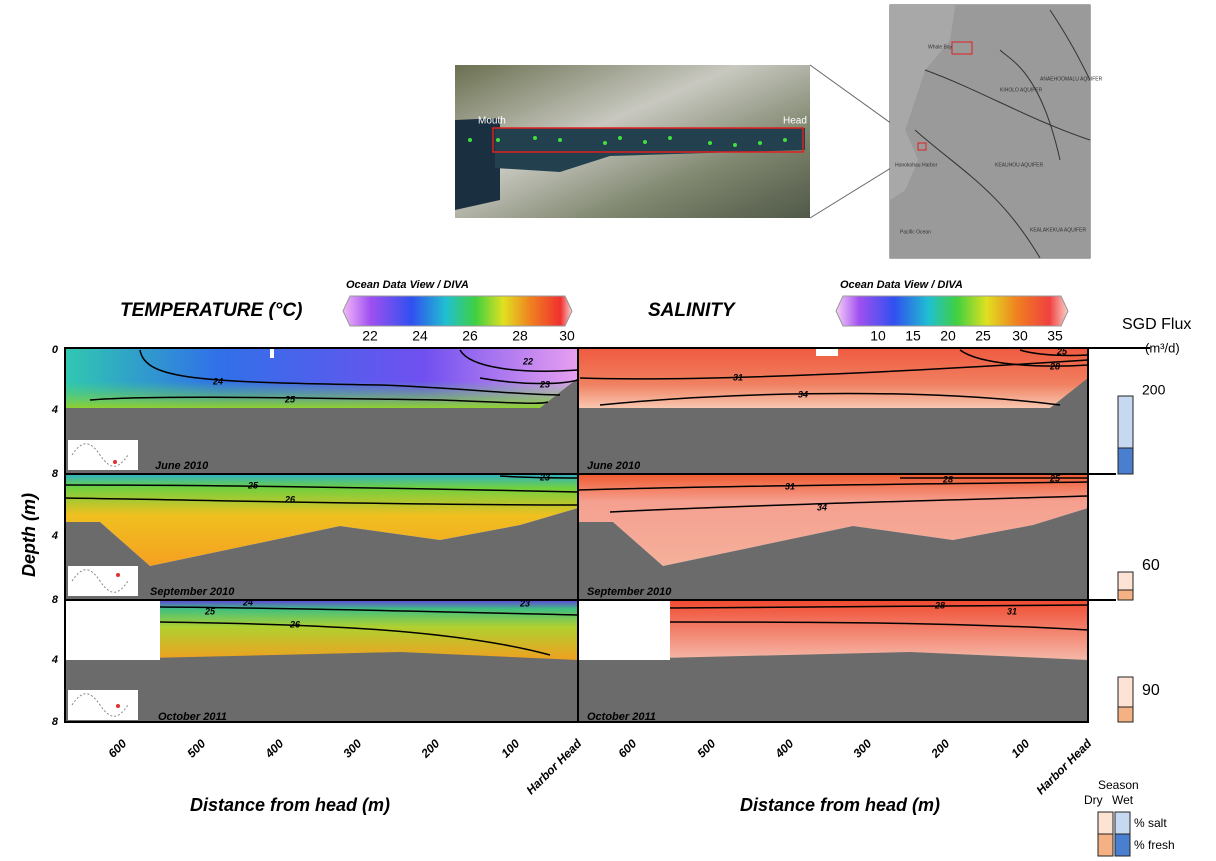  Describe the element at coordinates (1154, 845) in the screenshot. I see `legend-label: % fresh` at that location.